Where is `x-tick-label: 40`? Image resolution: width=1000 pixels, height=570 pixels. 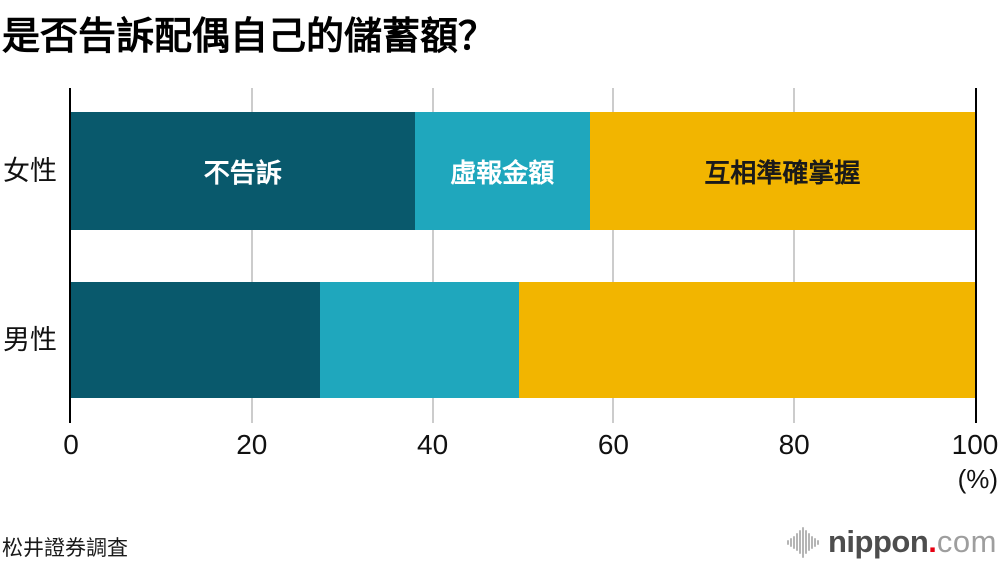
x-tick-label: 40 is located at coordinates (433, 444).